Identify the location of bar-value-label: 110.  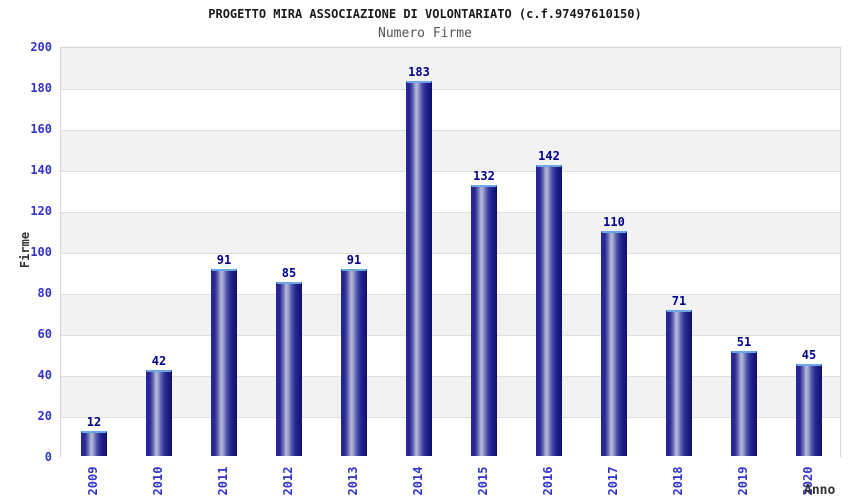
(614, 222).